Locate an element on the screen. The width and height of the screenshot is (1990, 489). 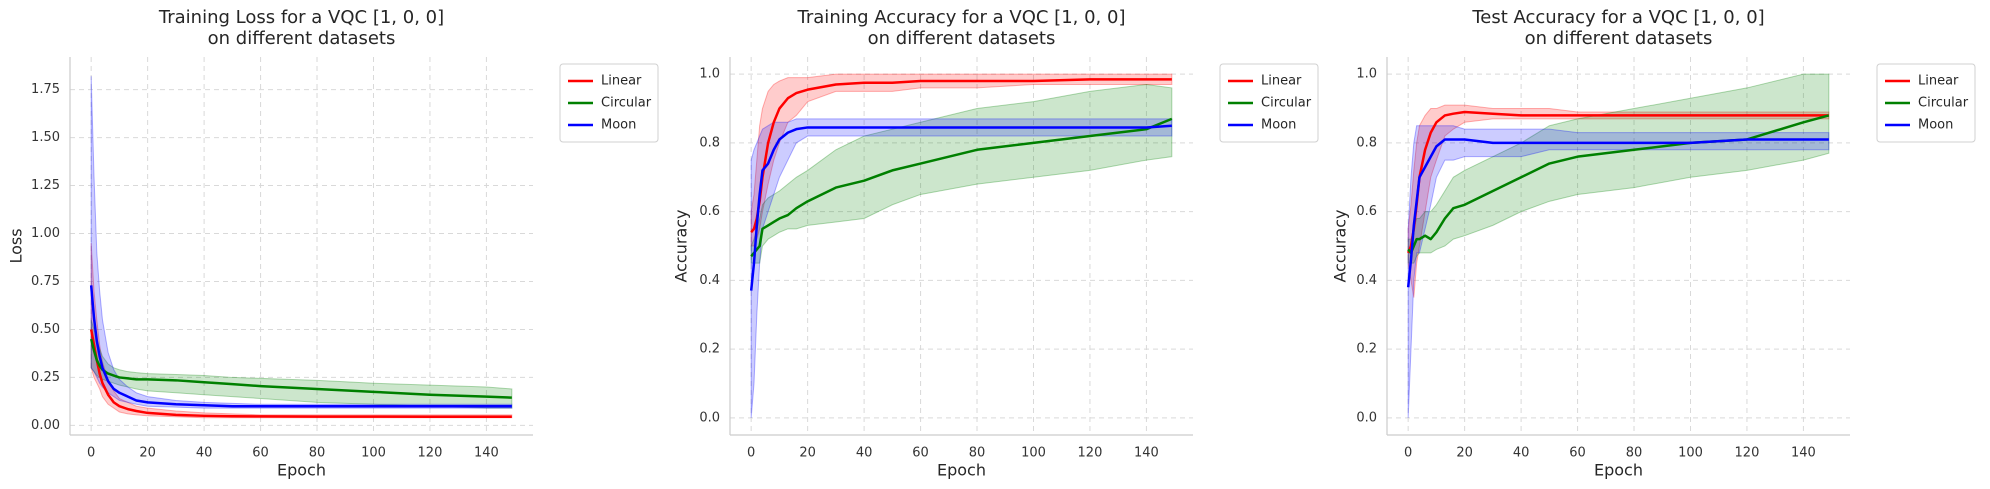
y-tick-label: 0.50 is located at coordinates (45, 329).